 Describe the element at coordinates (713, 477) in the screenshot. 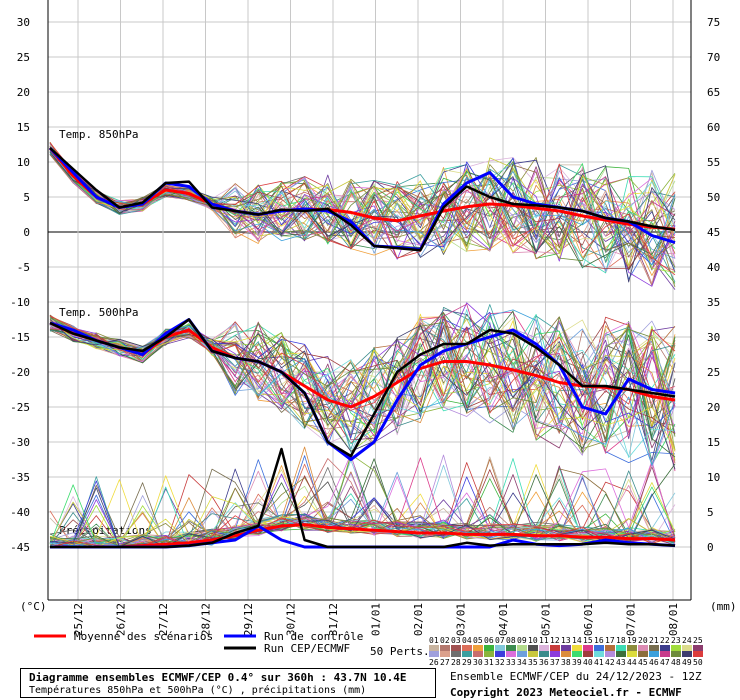

I see `right-tick-label: 10` at that location.